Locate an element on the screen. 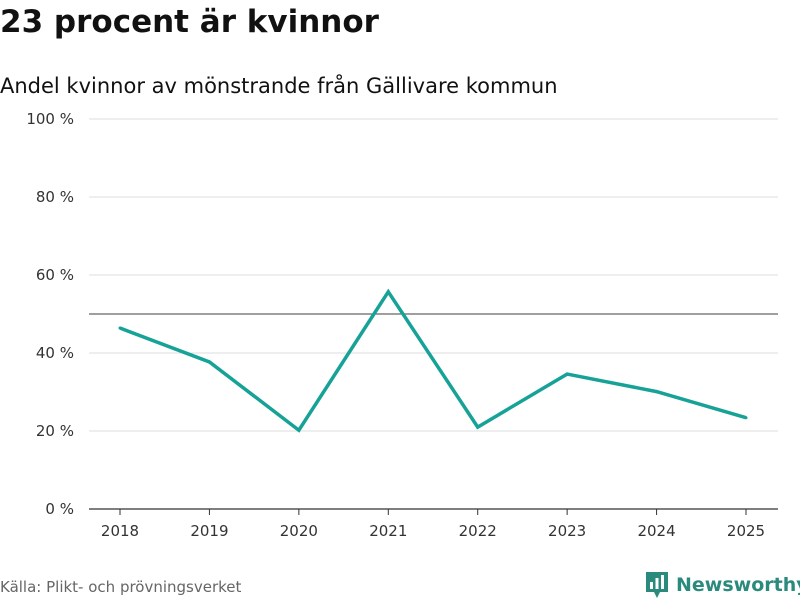 This screenshot has height=600, width=800. x-tick-label: 2018 is located at coordinates (120, 531).